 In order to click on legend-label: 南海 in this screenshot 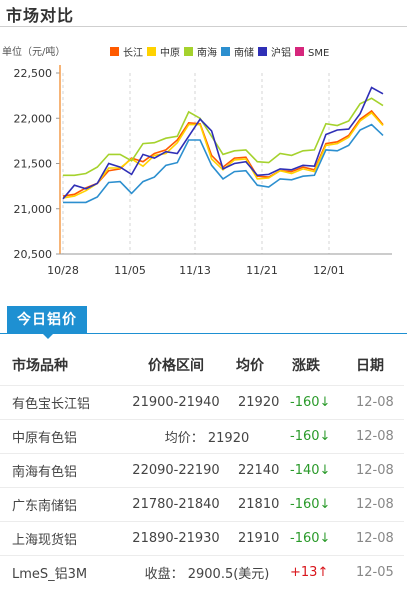, I will do `click(207, 52)`.